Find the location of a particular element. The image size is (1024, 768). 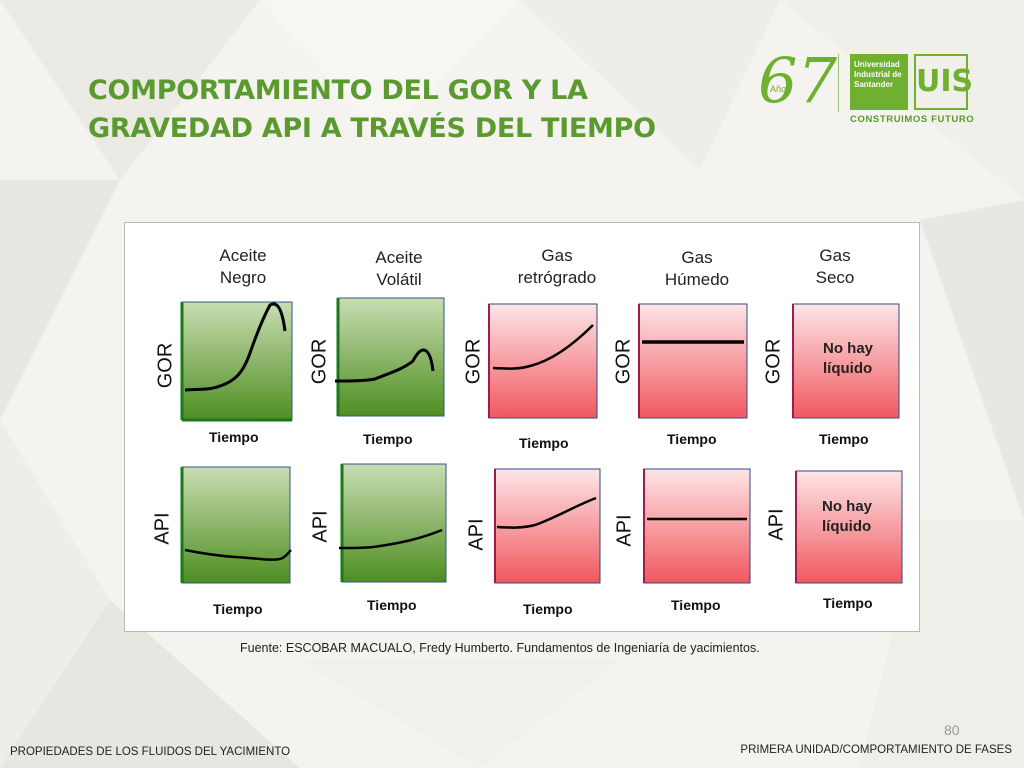

ylabel-gor-5: GOR is located at coordinates (773, 361).